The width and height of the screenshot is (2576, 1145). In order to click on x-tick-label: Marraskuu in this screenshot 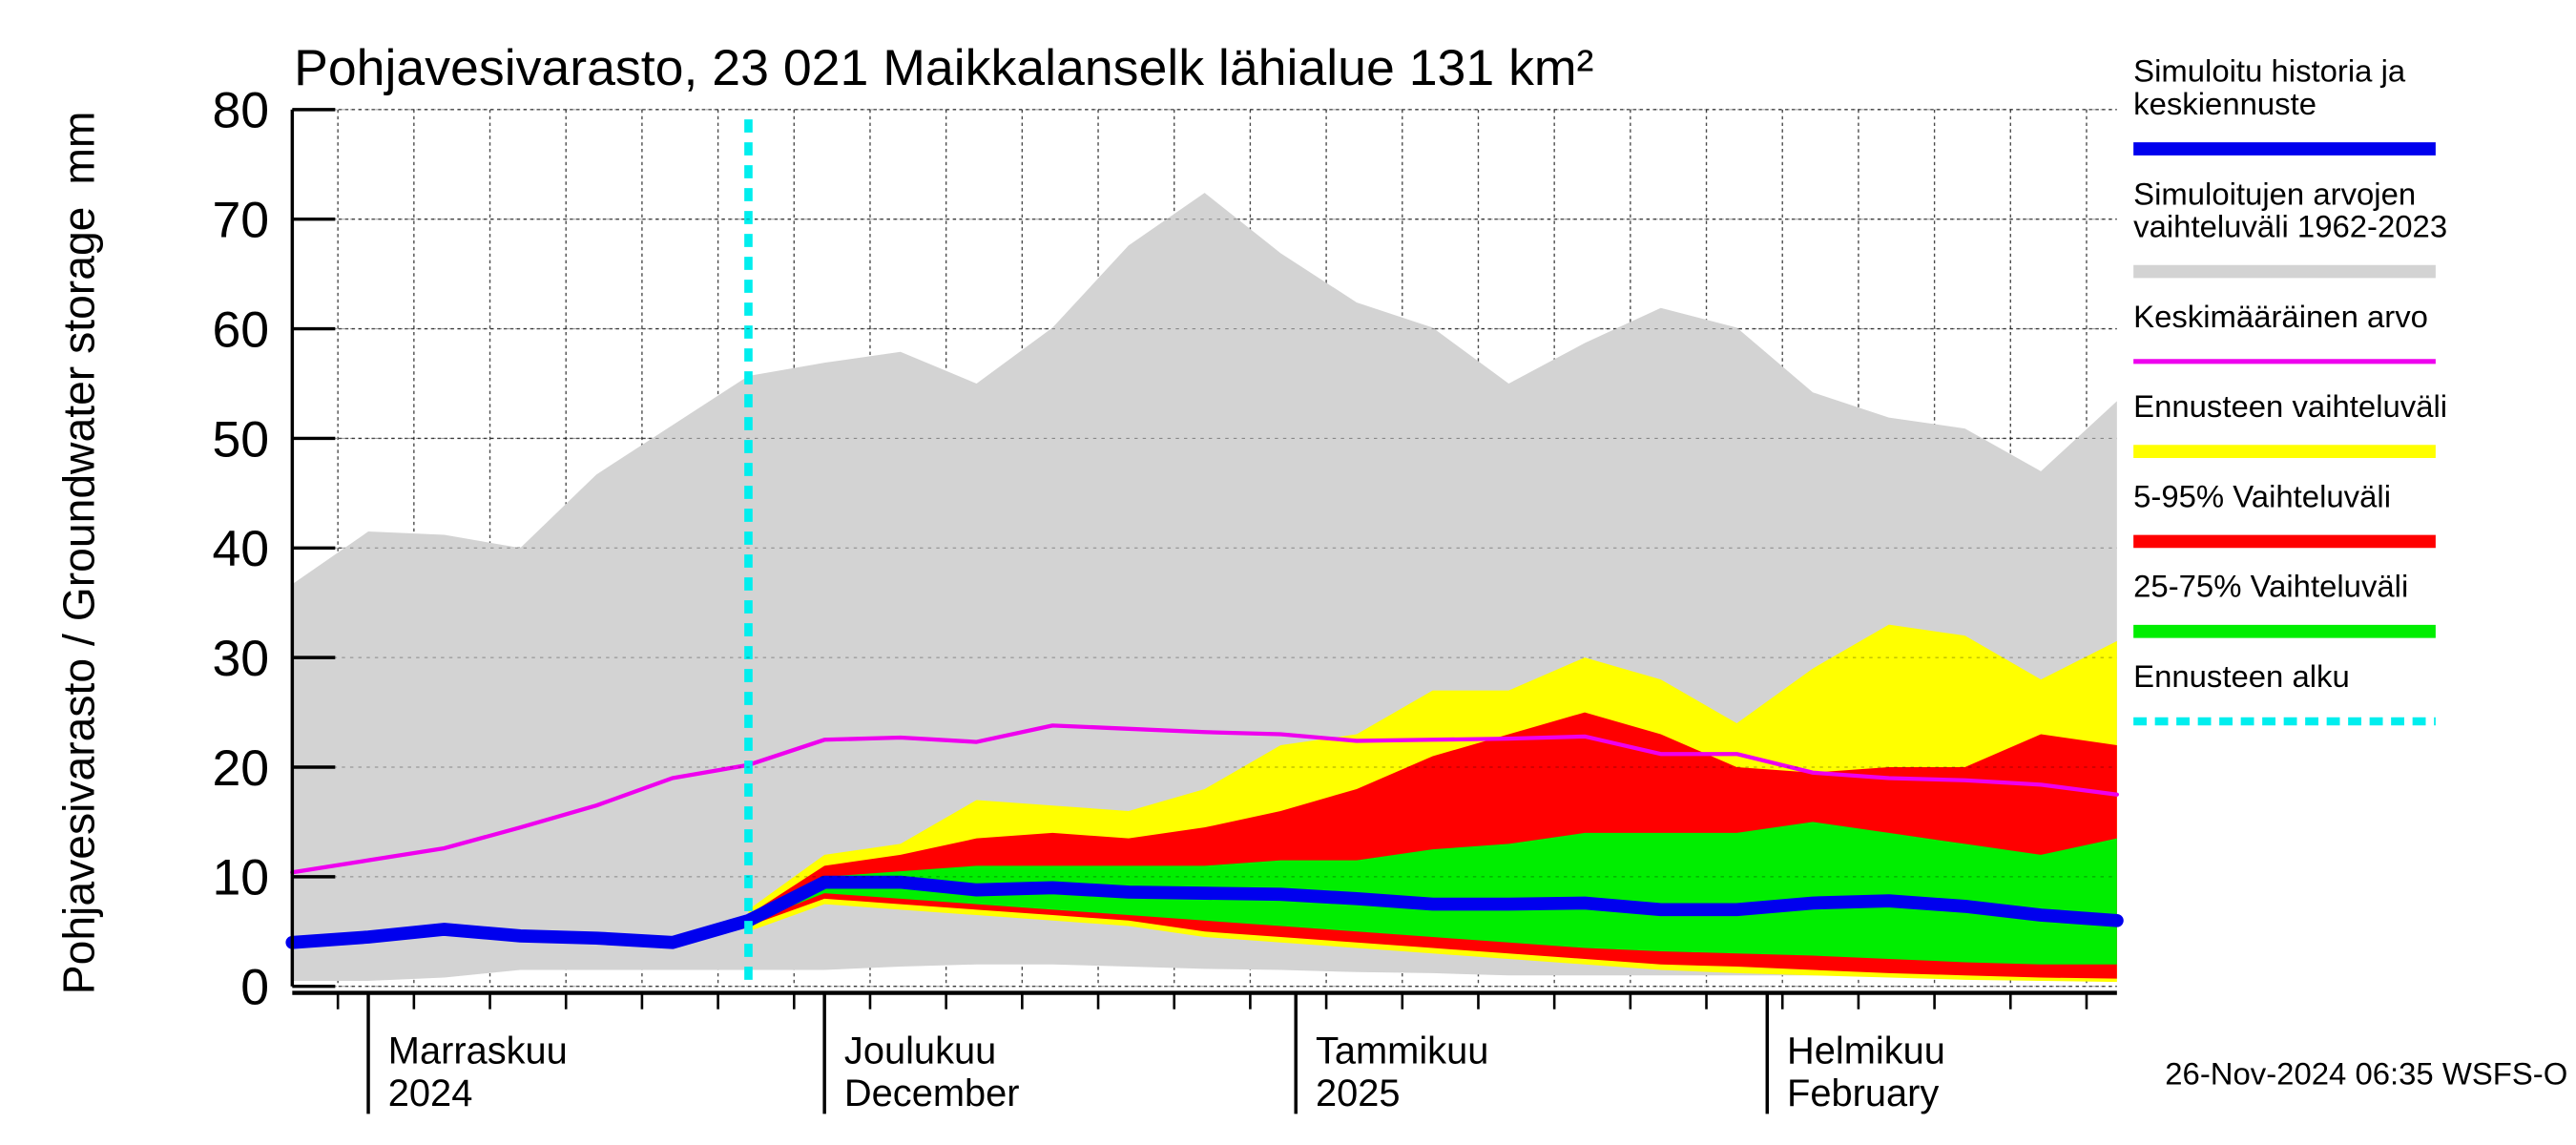, I will do `click(478, 1051)`.